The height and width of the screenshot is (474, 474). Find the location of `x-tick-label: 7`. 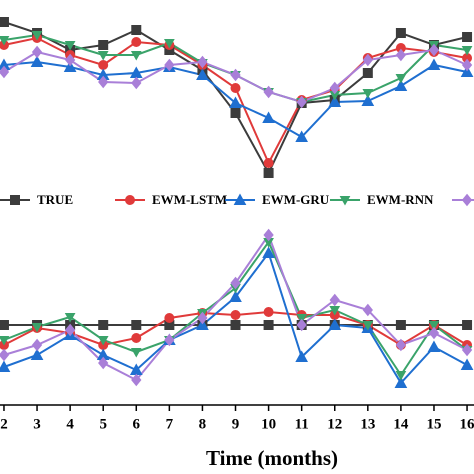

x-tick-label: 7 is located at coordinates (170, 424).